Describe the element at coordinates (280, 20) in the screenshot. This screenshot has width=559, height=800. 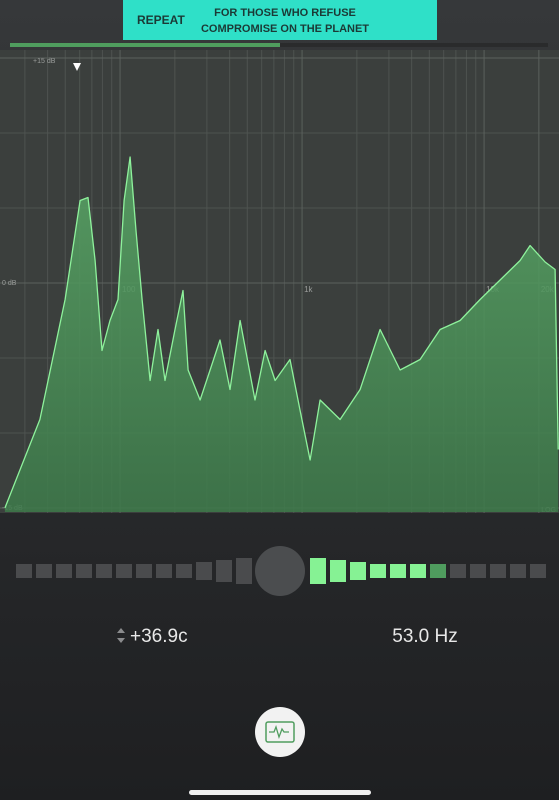
I see `ad-banner` at that location.